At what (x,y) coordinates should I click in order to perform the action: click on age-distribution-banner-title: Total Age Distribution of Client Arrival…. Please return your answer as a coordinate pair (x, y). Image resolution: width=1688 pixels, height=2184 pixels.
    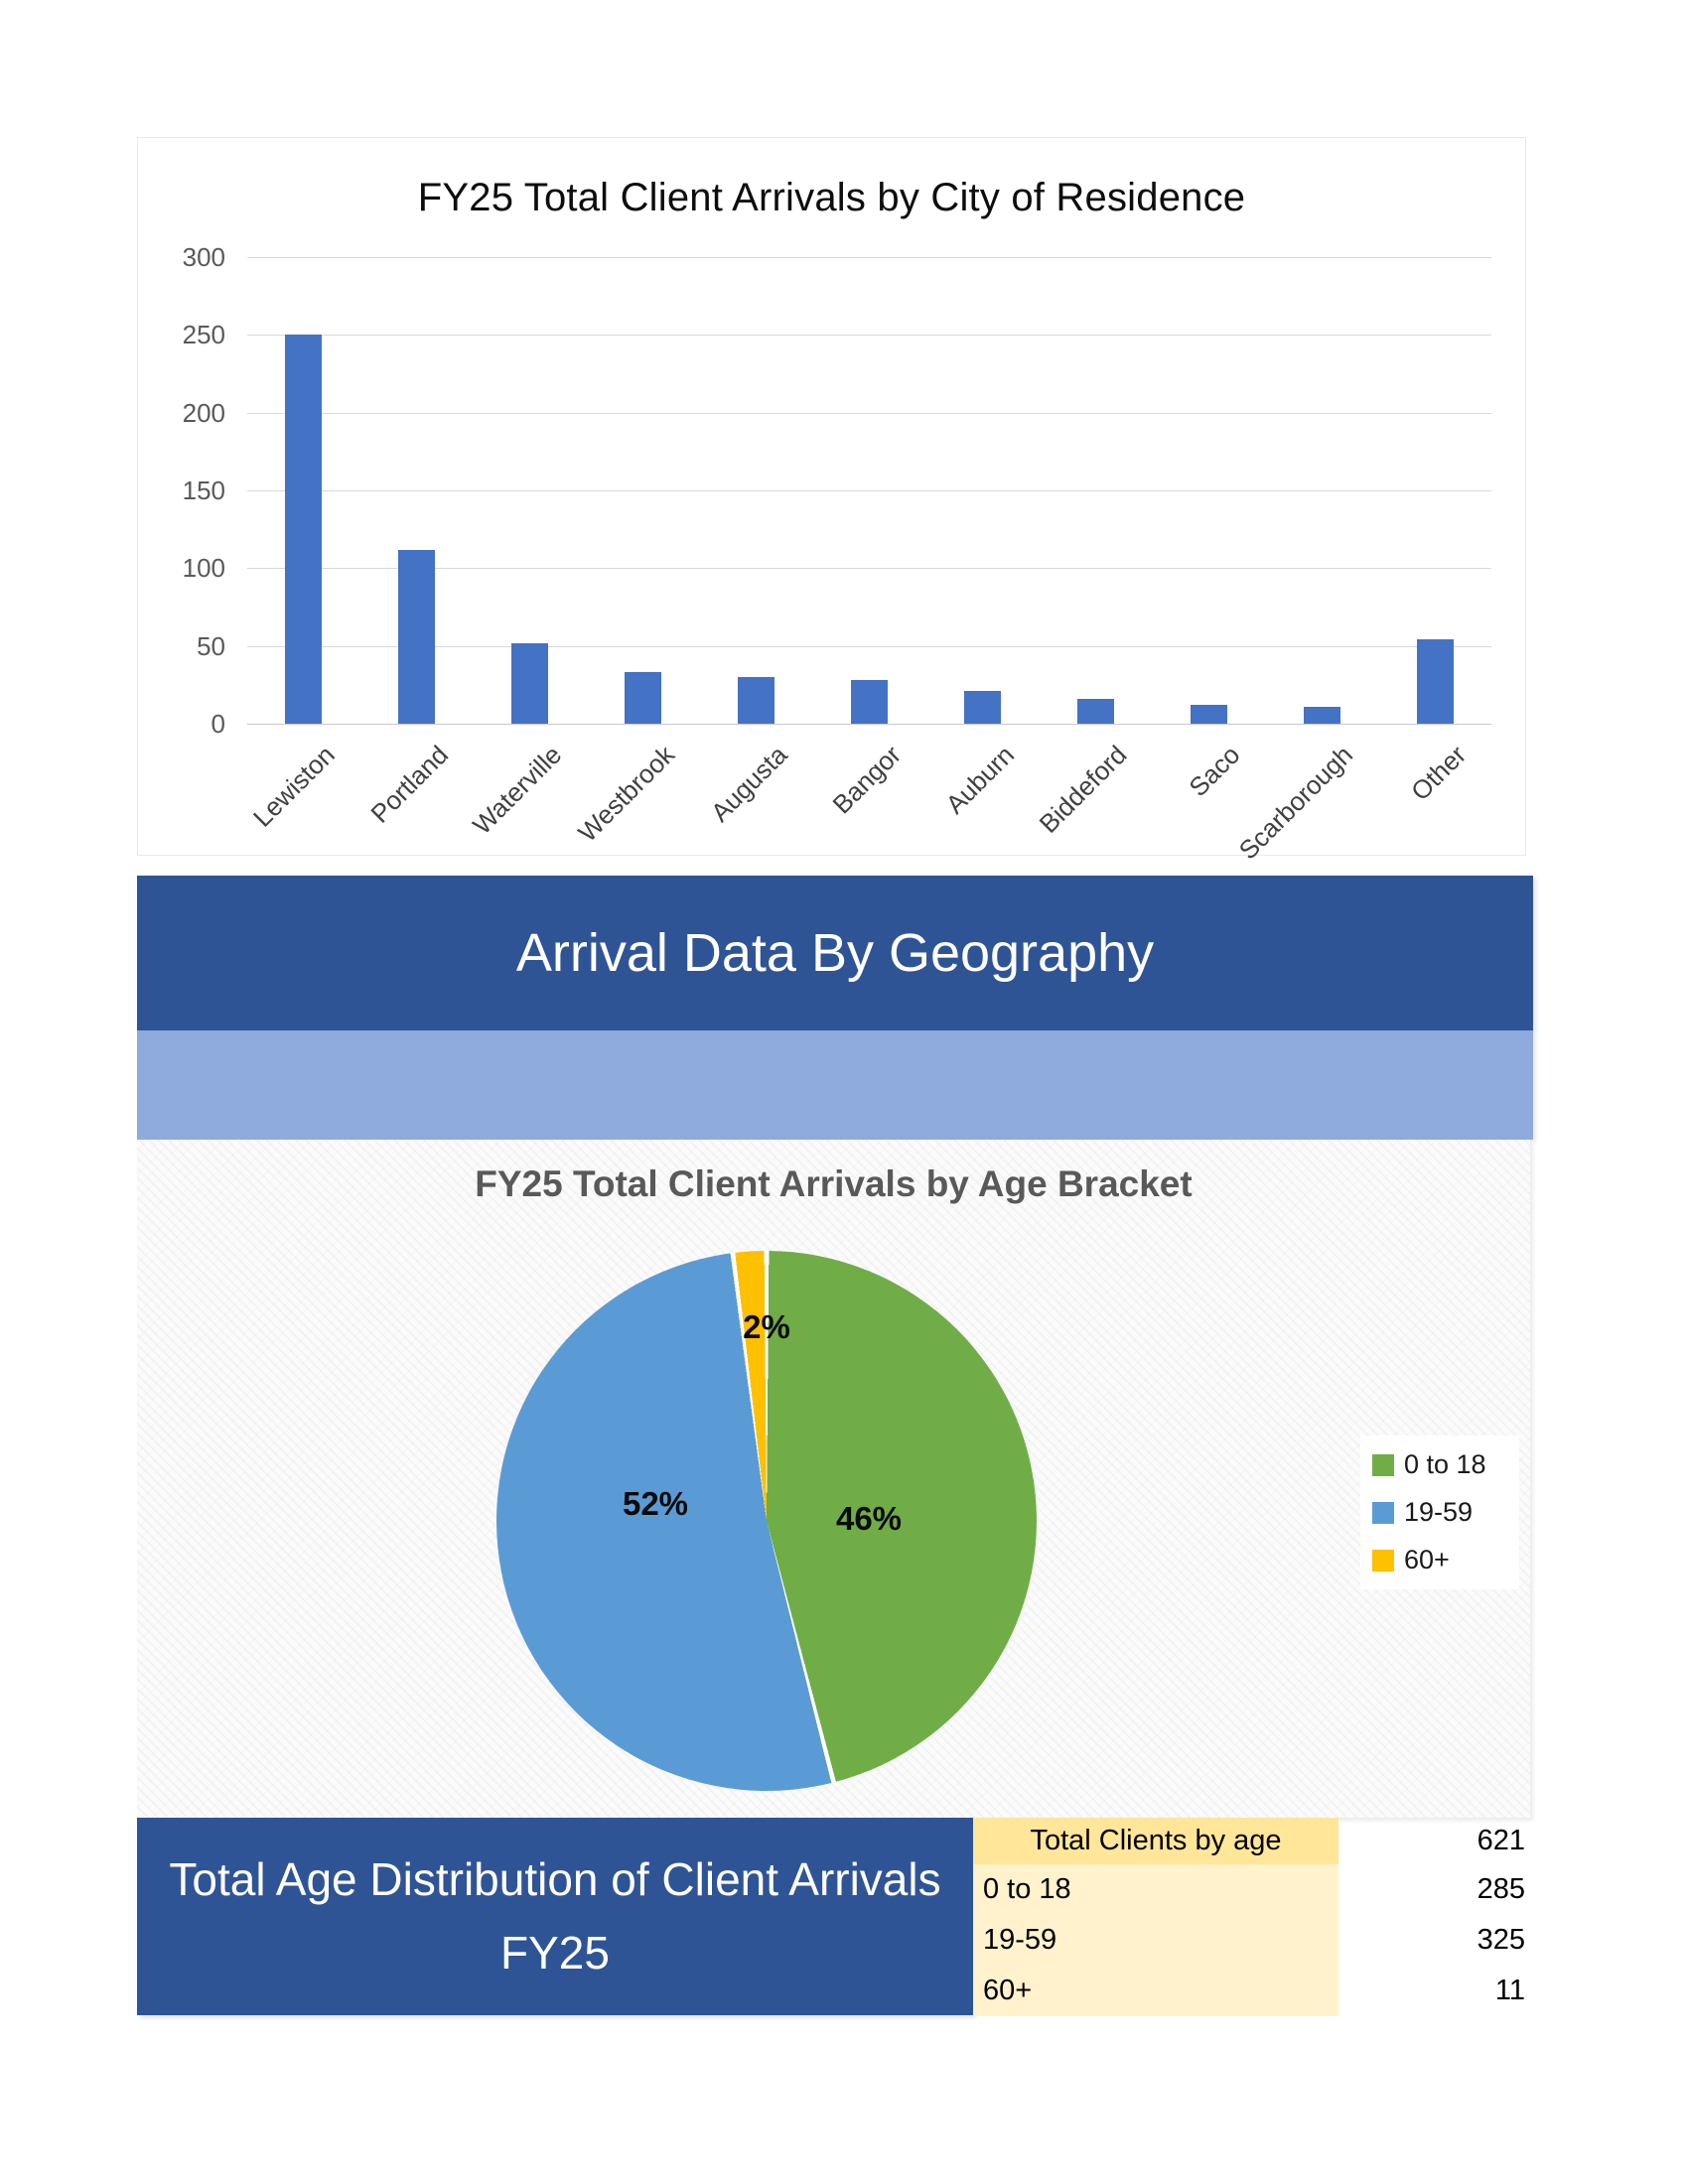
    Looking at the image, I should click on (555, 1915).